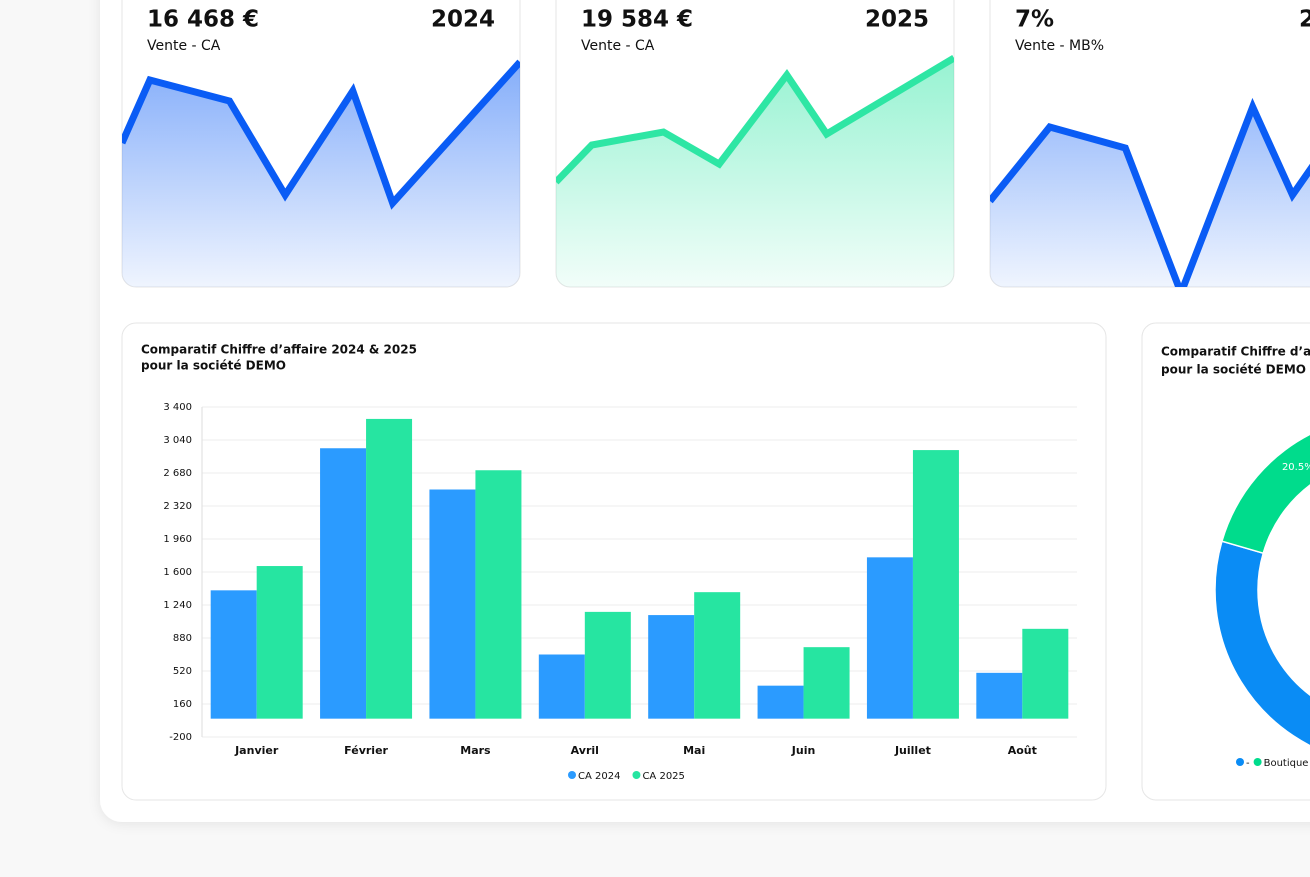  Describe the element at coordinates (177, 572) in the screenshot. I see `y-tick-label: 1 600` at that location.